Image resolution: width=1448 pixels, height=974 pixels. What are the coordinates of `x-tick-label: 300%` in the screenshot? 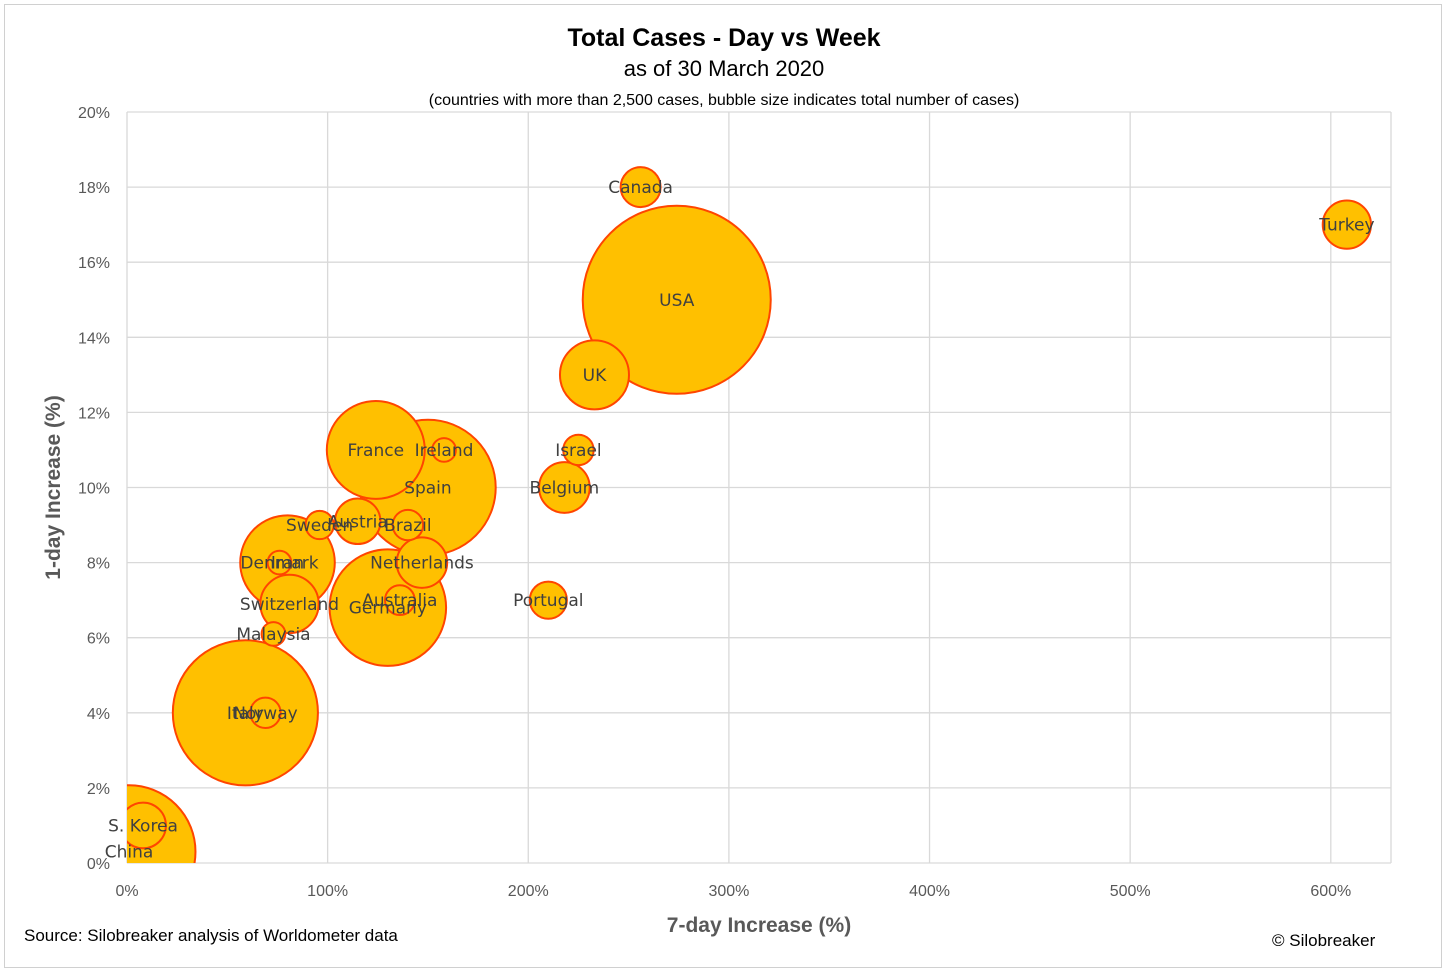 It's located at (728, 891).